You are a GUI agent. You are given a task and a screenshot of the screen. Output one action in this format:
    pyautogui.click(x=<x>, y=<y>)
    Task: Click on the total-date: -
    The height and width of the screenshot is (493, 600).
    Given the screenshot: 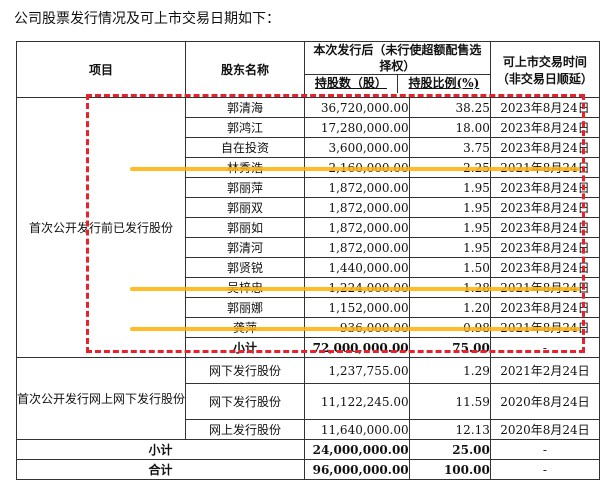 What is the action you would take?
    pyautogui.click(x=544, y=469)
    